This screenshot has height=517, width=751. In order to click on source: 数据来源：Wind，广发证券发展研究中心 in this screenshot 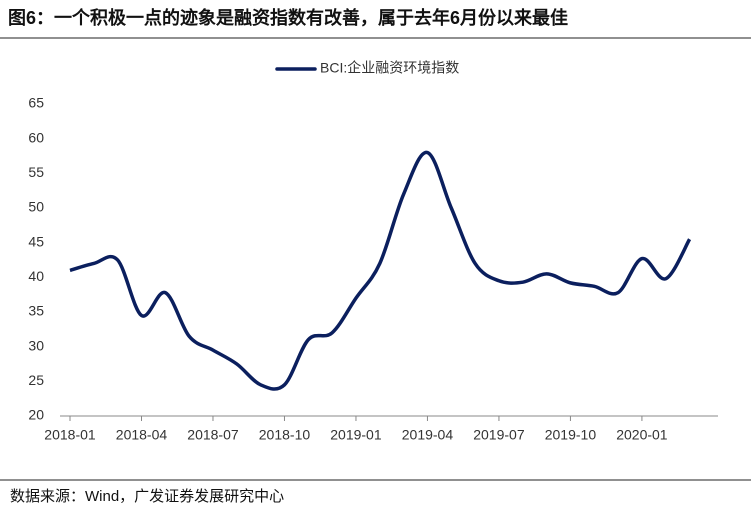, I will do `click(147, 496)`.